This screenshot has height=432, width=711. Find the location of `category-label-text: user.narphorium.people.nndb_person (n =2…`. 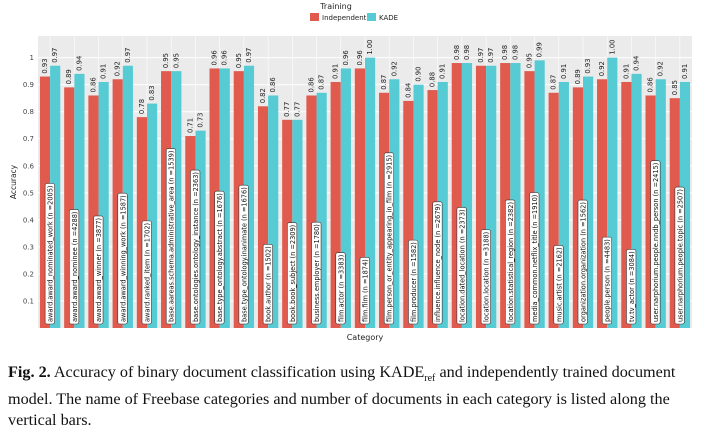

category-label-text: user.narphorium.people.nndb_person (n =2… is located at coordinates (656, 242).